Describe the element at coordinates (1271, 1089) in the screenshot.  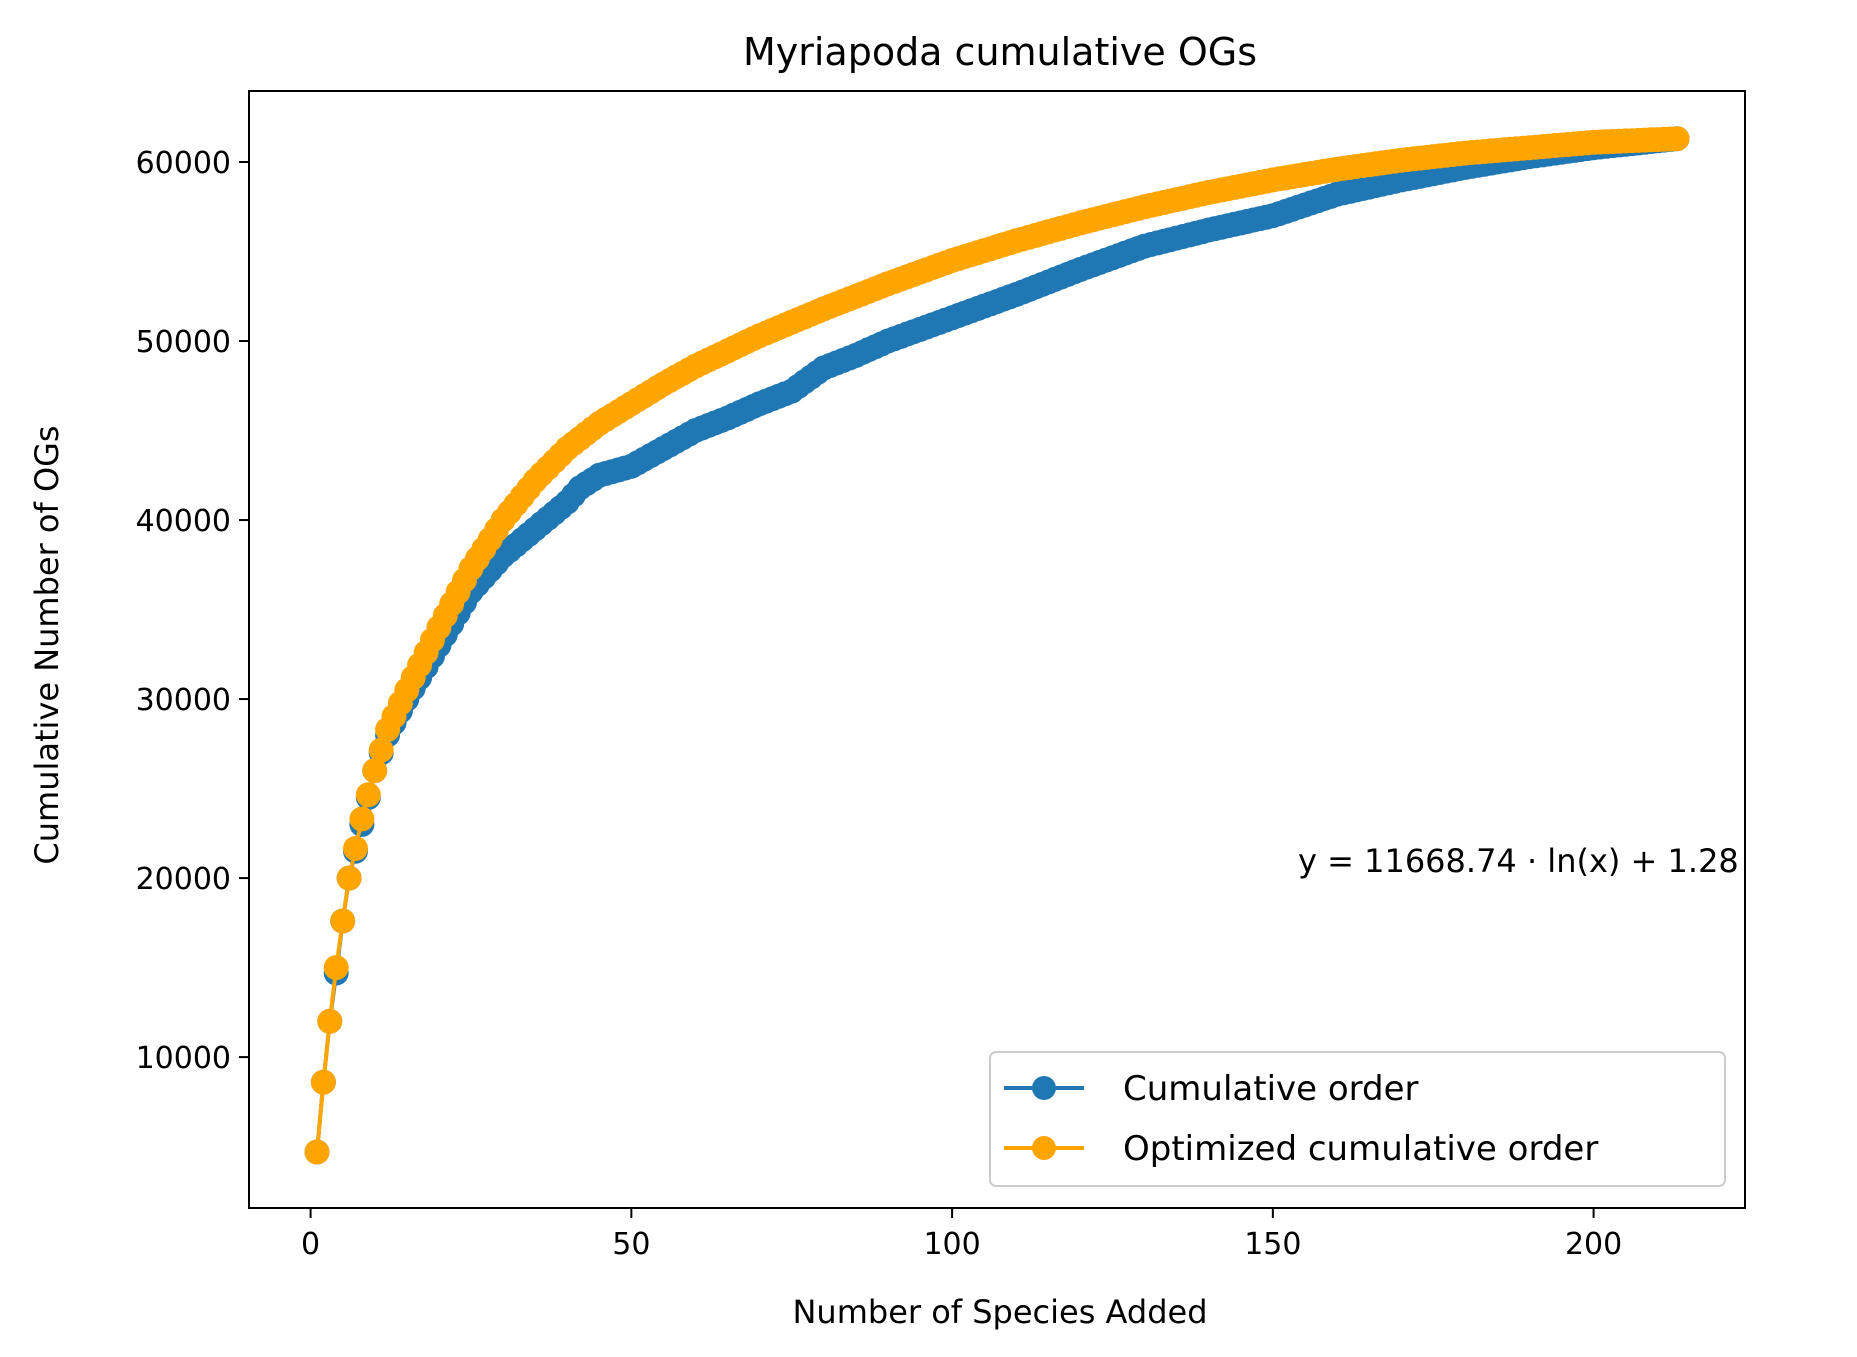
I see `legend-label-cumulative: Cumulative order` at that location.